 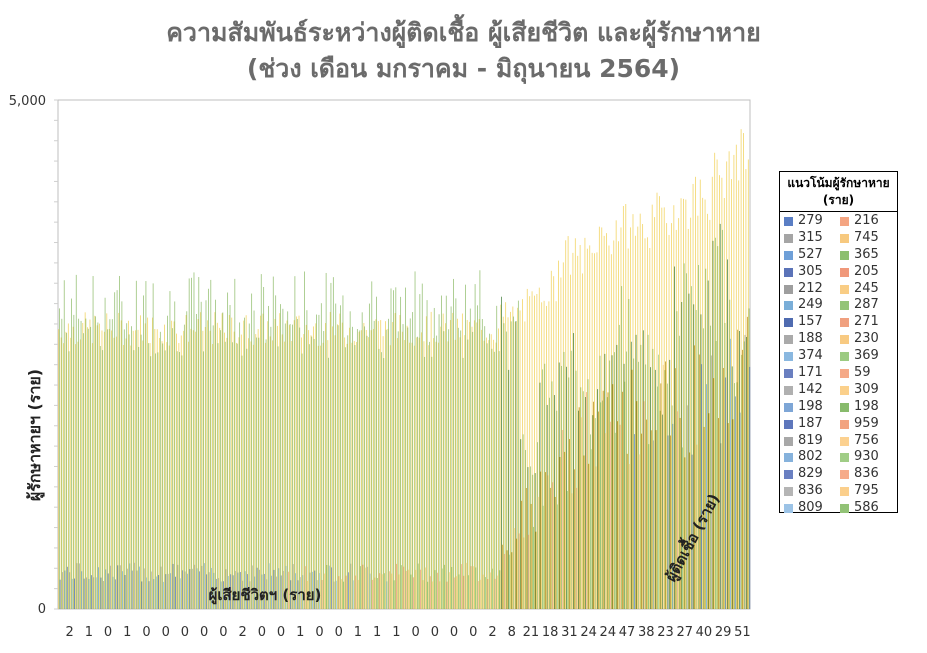 What do you see at coordinates (627, 632) in the screenshot?
I see `x-tick-label: 47` at bounding box center [627, 632].